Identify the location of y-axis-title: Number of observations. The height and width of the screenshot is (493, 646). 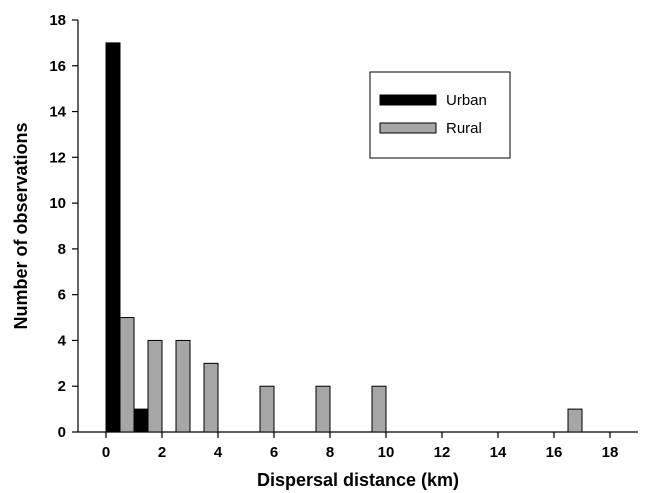
(21, 225).